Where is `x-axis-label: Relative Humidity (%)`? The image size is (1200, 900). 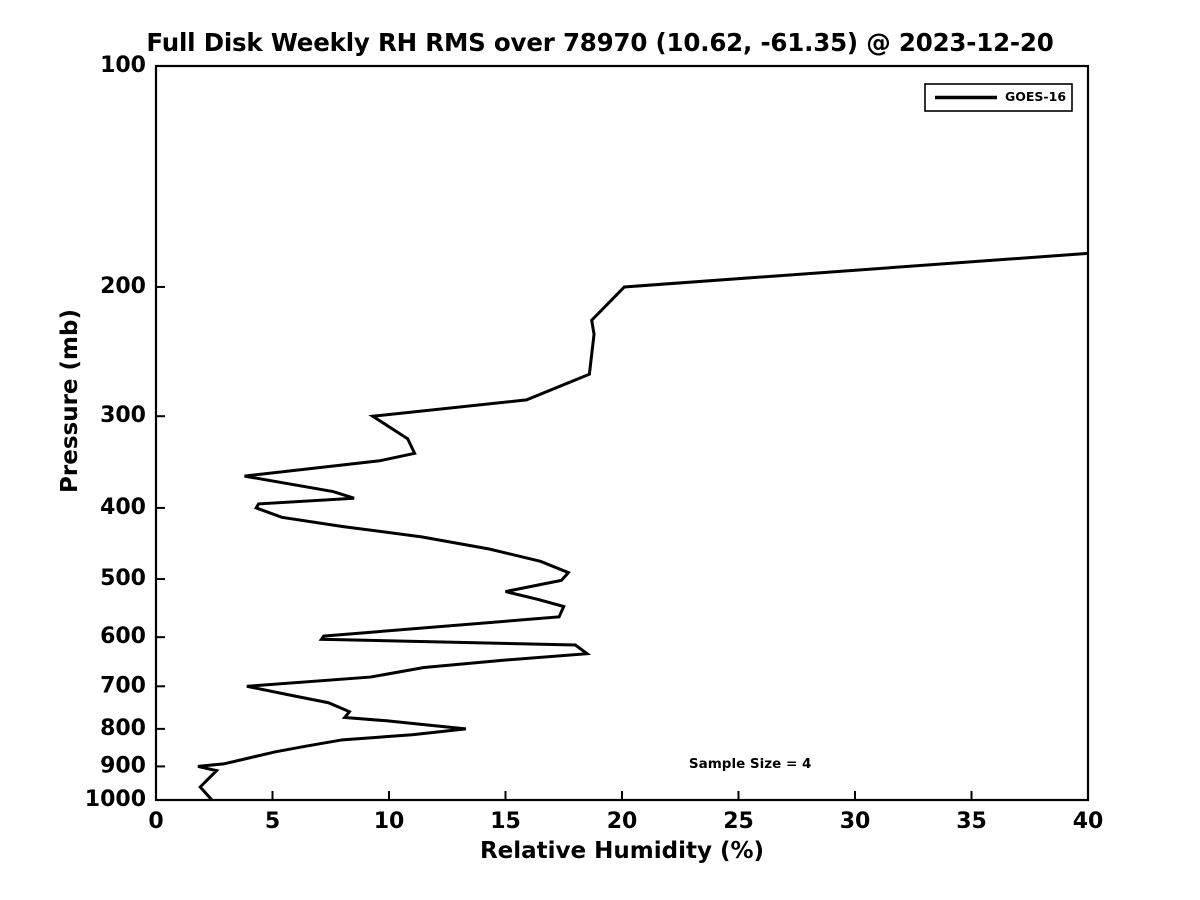 x-axis-label: Relative Humidity (%) is located at coordinates (622, 851).